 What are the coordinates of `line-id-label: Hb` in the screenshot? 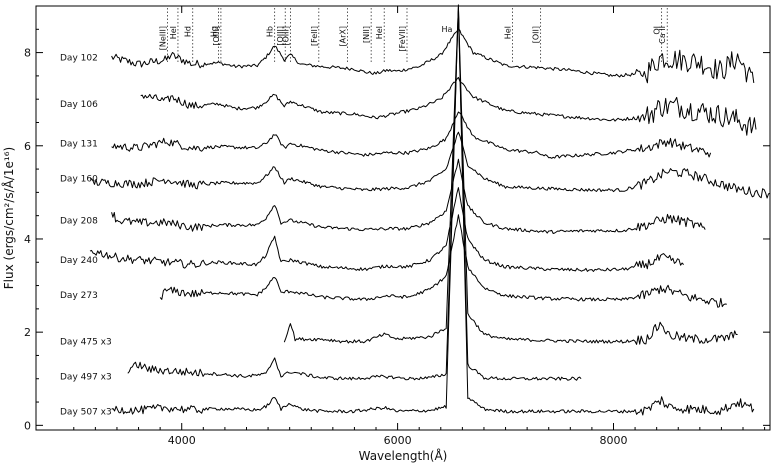 It's located at (270, 31).